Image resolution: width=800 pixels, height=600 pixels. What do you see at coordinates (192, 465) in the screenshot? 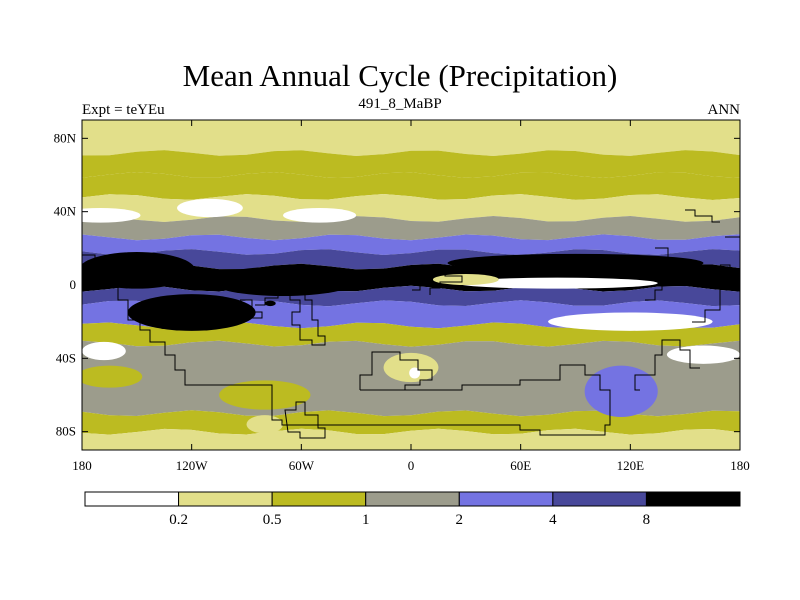
I see `lon-tick-label: 120W` at bounding box center [192, 465].